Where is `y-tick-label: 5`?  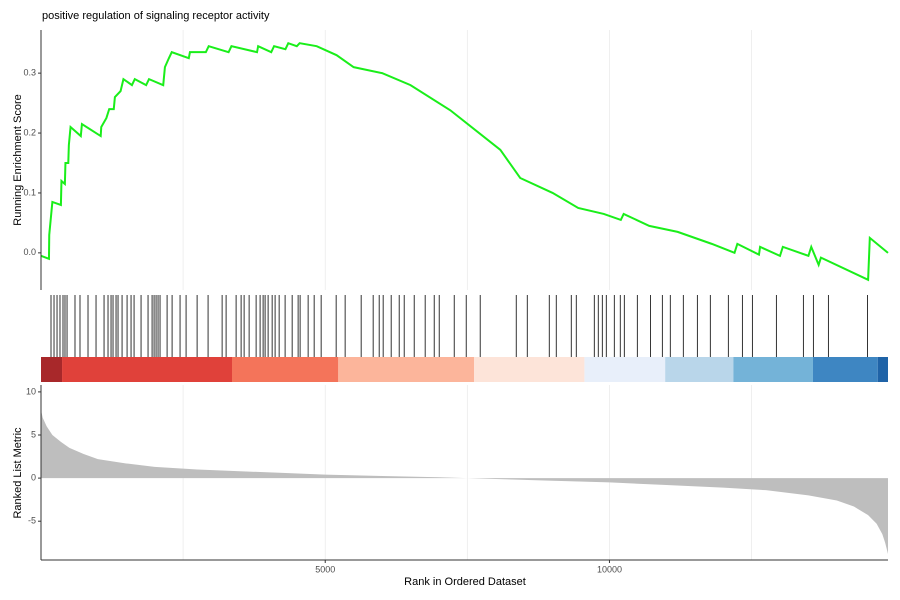
y-tick-label: 5 is located at coordinates (33, 434).